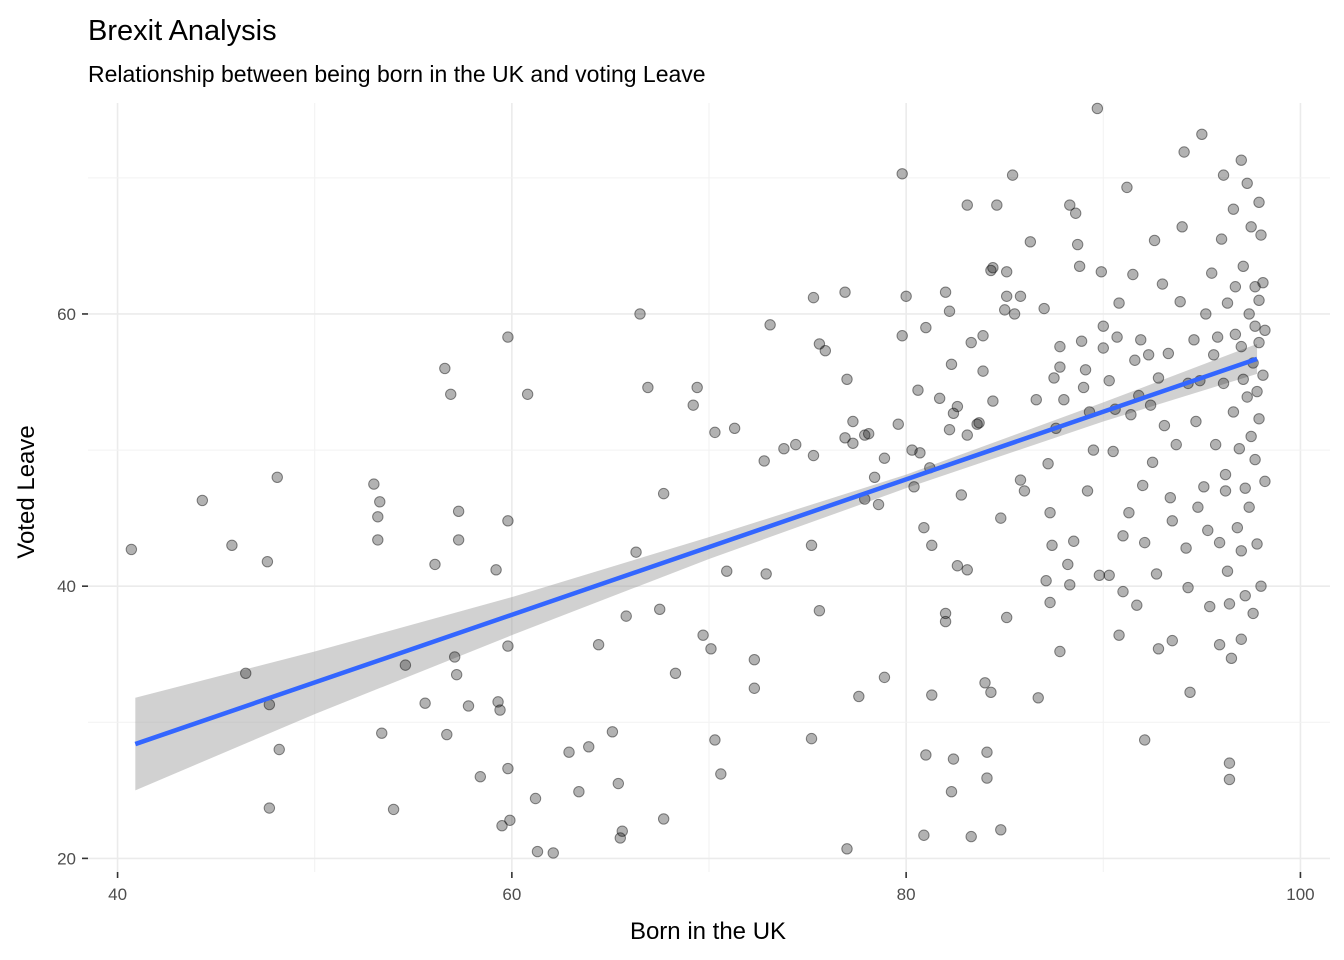  Describe the element at coordinates (66, 586) in the screenshot. I see `y-tick-label: 40` at that location.